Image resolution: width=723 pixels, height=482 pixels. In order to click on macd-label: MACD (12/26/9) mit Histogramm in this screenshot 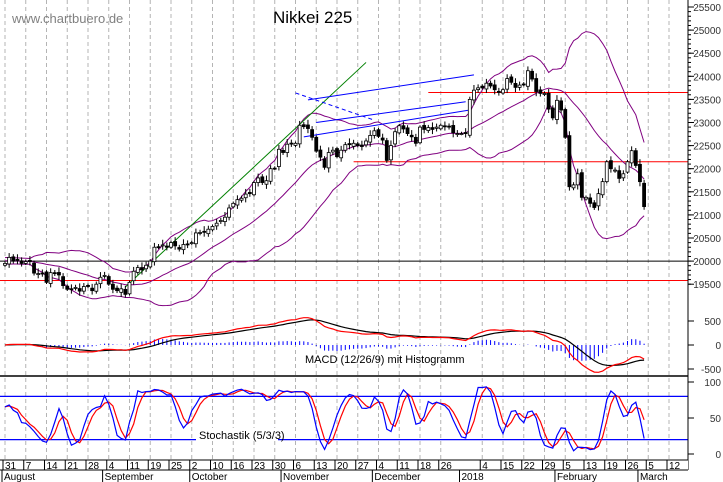, I will do `click(385, 360)`.